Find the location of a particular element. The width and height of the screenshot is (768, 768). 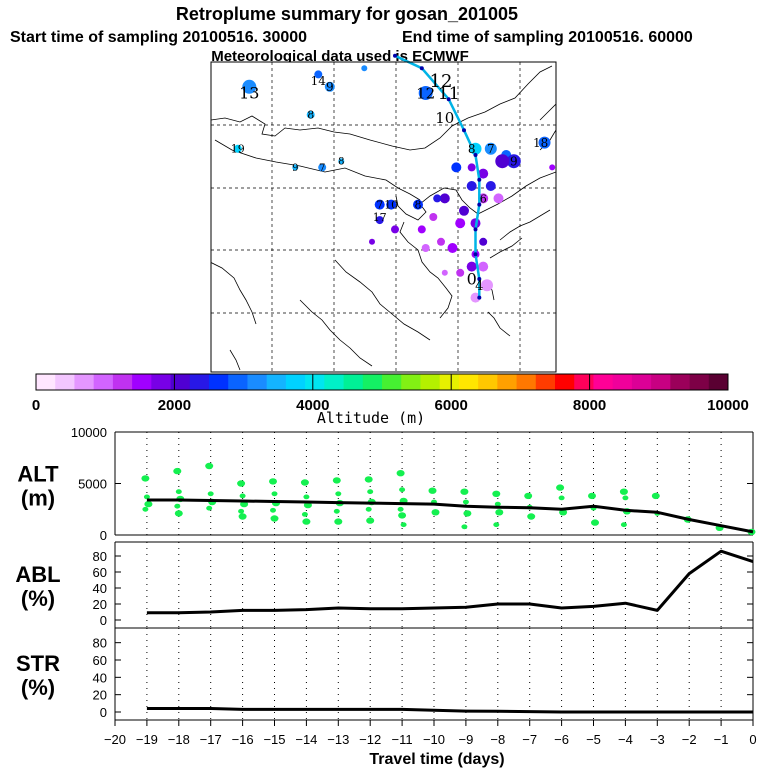

day-label: 18 is located at coordinates (540, 143).